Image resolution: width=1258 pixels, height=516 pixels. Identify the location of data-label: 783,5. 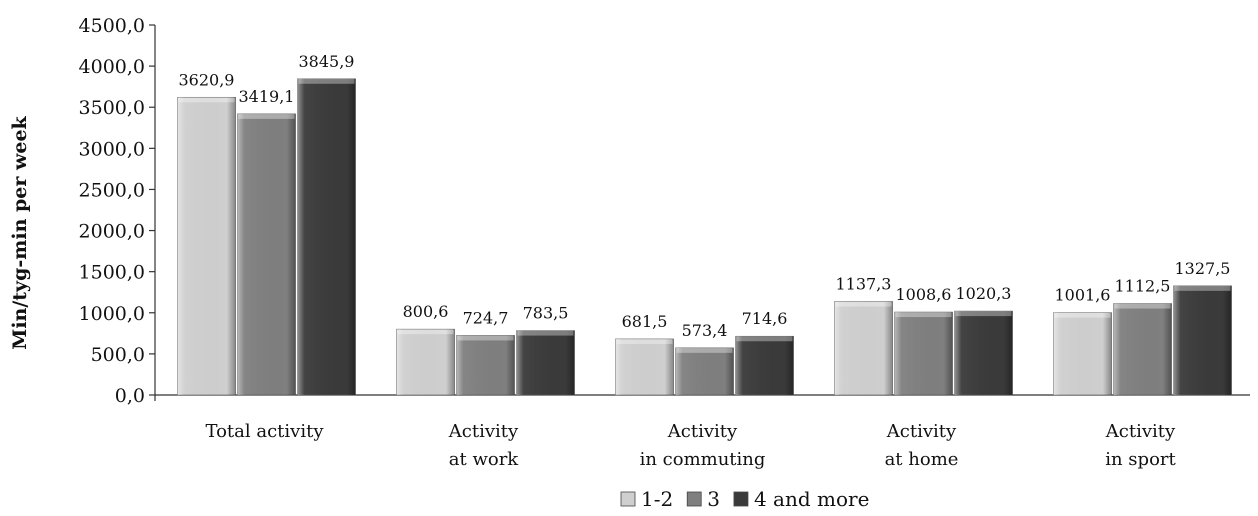
(546, 313).